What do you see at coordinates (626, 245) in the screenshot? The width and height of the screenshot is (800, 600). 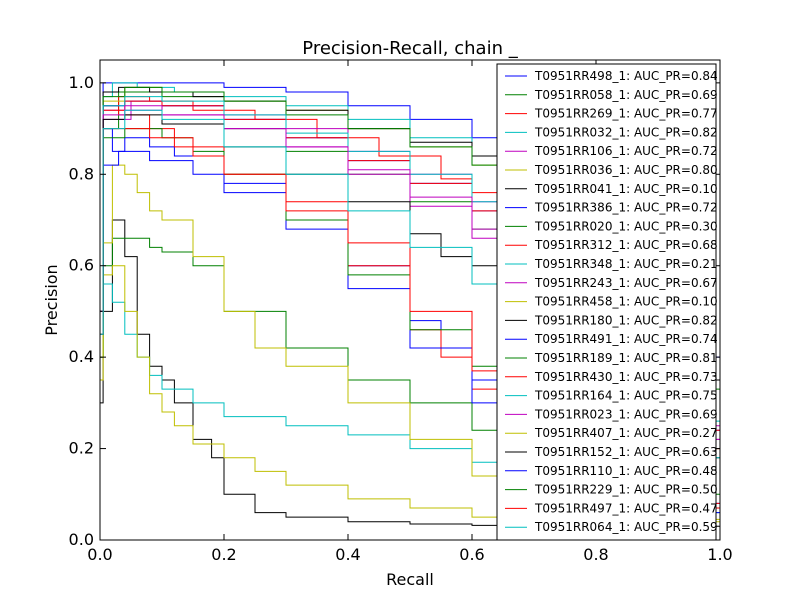 I see `legend-label: T0951RR312_1: AUC_PR=0.68` at bounding box center [626, 245].